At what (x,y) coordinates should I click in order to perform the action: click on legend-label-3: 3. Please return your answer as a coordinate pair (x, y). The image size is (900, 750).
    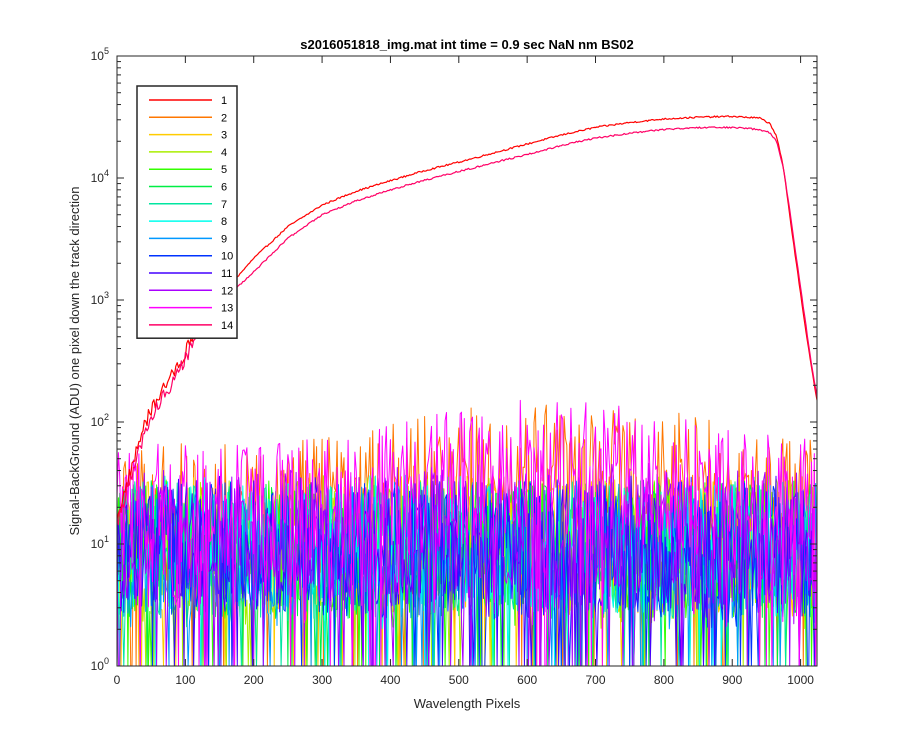
    Looking at the image, I should click on (224, 136).